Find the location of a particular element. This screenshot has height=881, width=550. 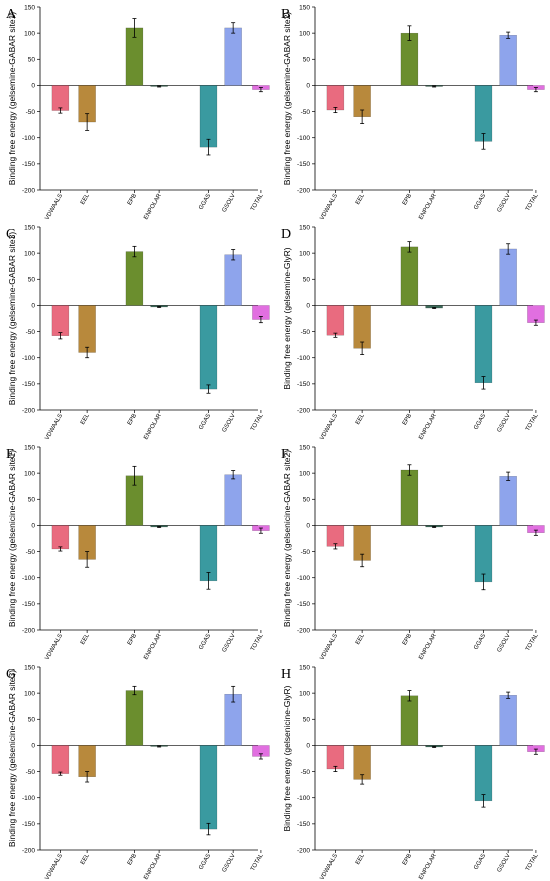

panel-label: F is located at coordinates (285, 454).